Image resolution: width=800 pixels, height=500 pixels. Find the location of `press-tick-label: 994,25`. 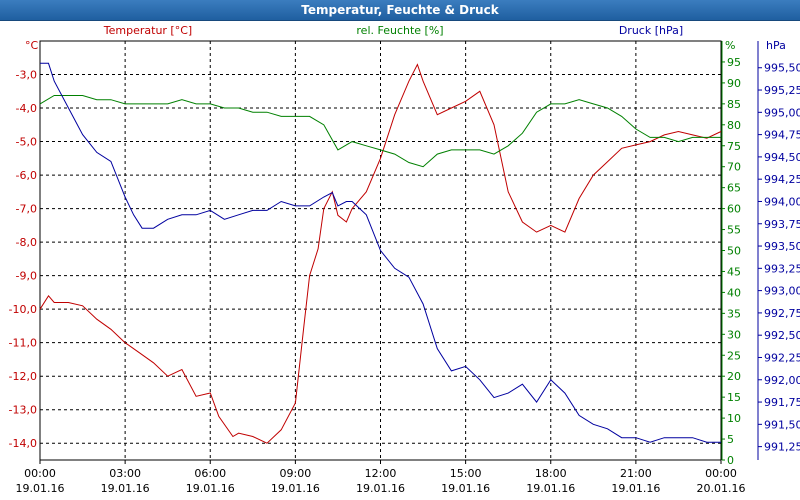

press-tick-label: 994,25 is located at coordinates (782, 179).